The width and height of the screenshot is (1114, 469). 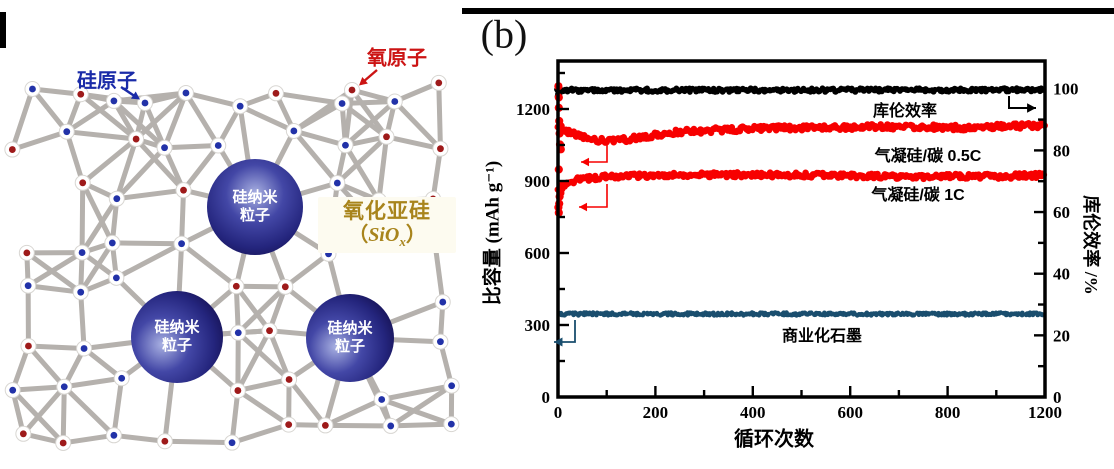 What do you see at coordinates (948, 412) in the screenshot?
I see `x-tick-label: 800` at bounding box center [948, 412].